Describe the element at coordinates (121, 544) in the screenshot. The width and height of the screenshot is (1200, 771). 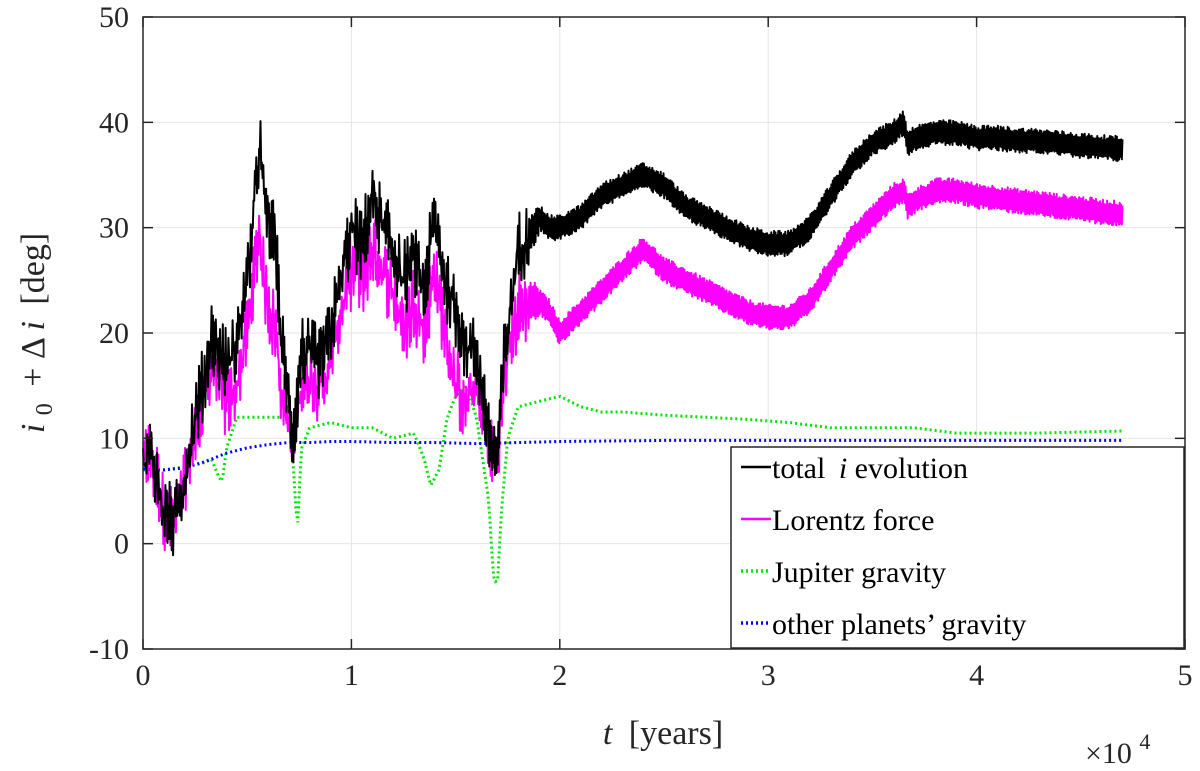
I see `y-tick-label: 0` at that location.